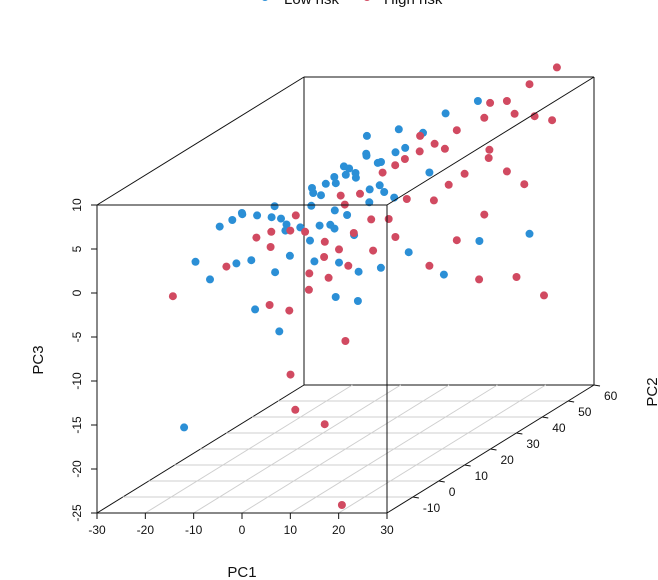 The width and height of the screenshot is (658, 580). Describe the element at coordinates (482, 476) in the screenshot. I see `y-tick-label: 10` at that location.